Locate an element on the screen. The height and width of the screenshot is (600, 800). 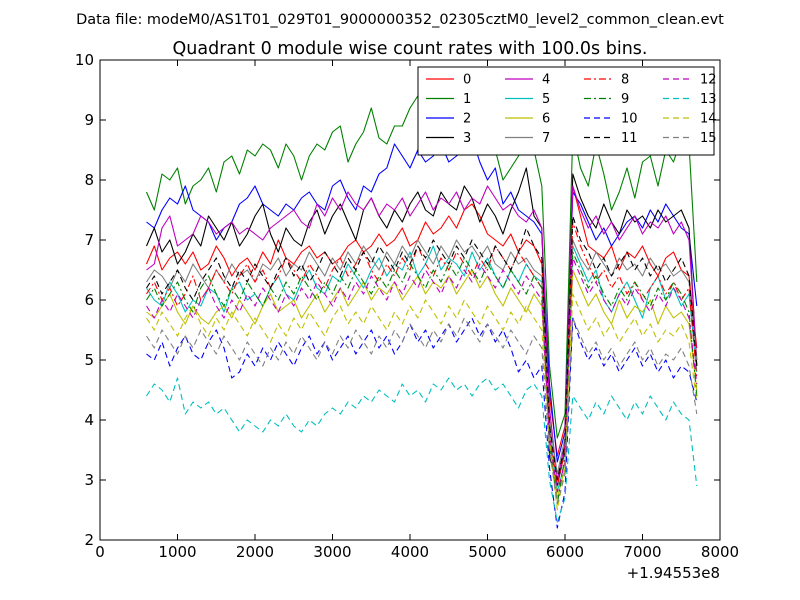
x-tick-label: 2000 is located at coordinates (255, 552).